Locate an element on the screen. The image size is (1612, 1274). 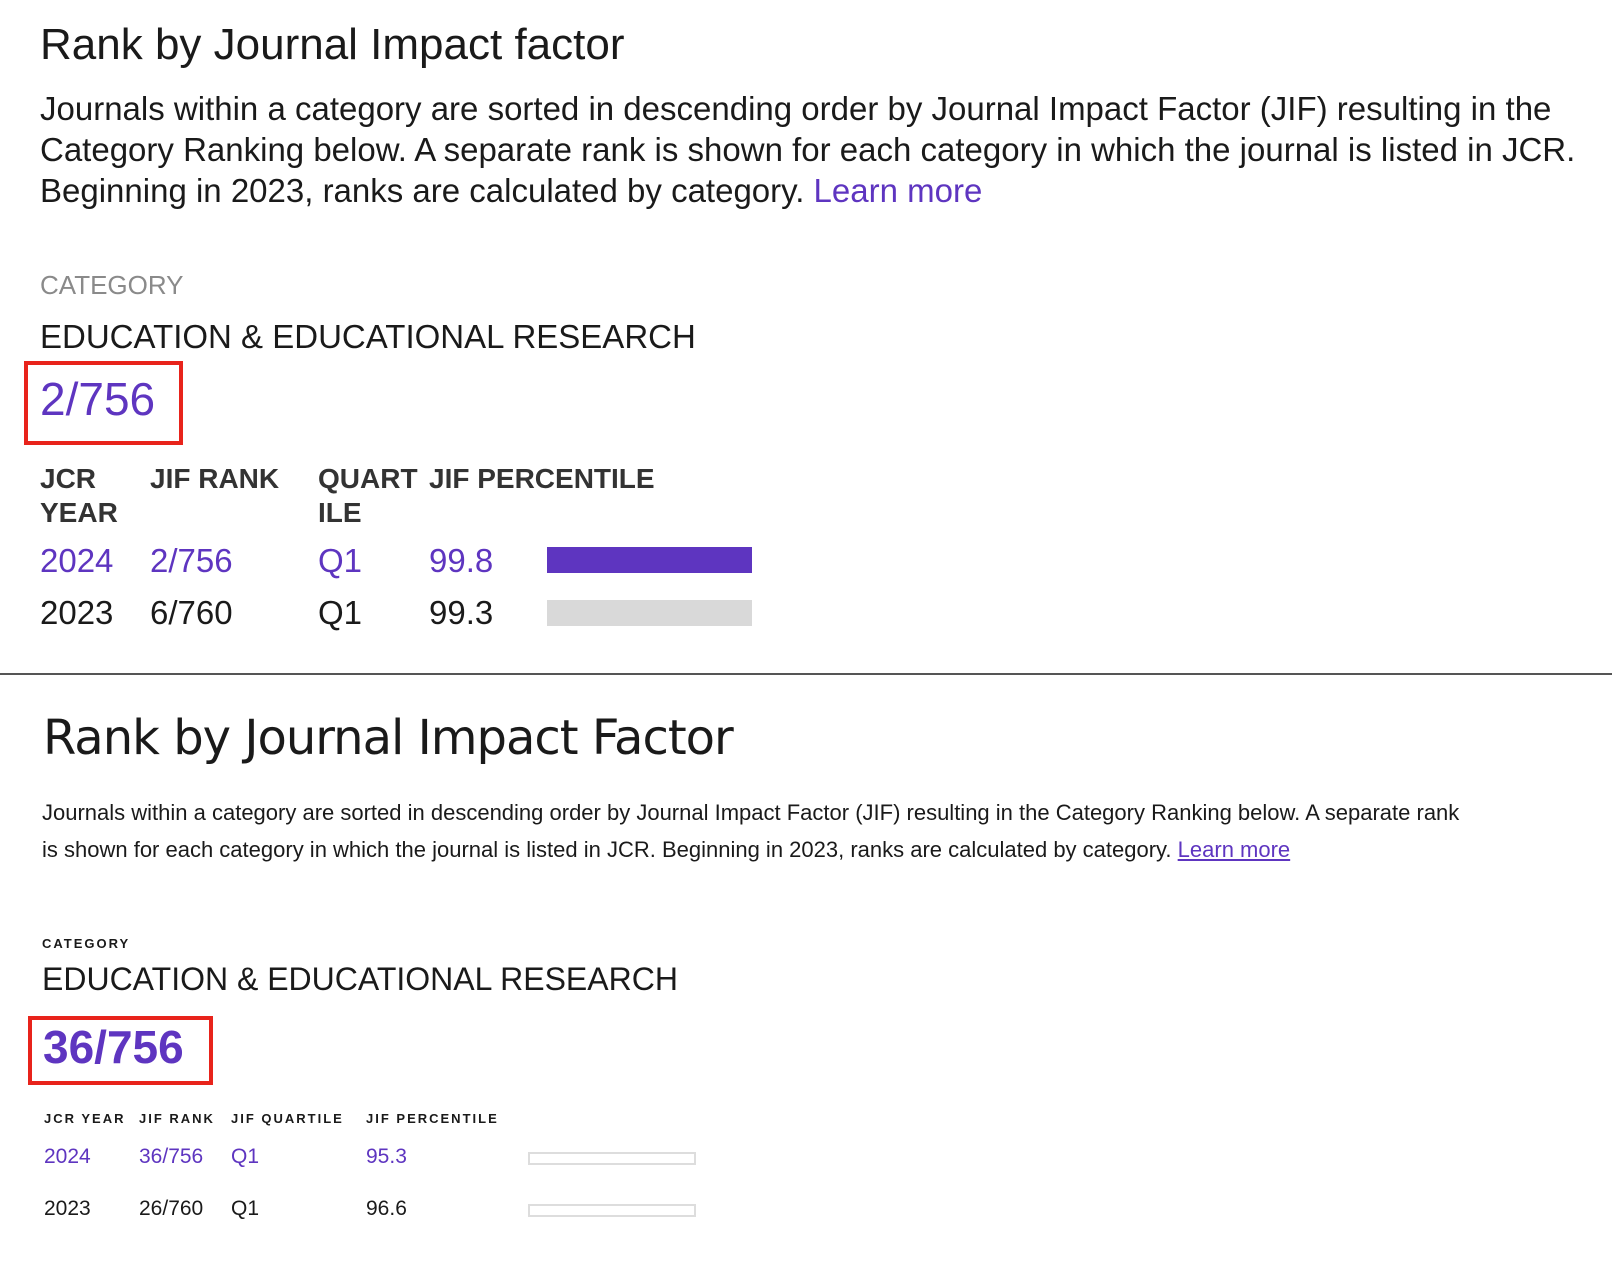
category-rank: 2/756 is located at coordinates (98, 399).